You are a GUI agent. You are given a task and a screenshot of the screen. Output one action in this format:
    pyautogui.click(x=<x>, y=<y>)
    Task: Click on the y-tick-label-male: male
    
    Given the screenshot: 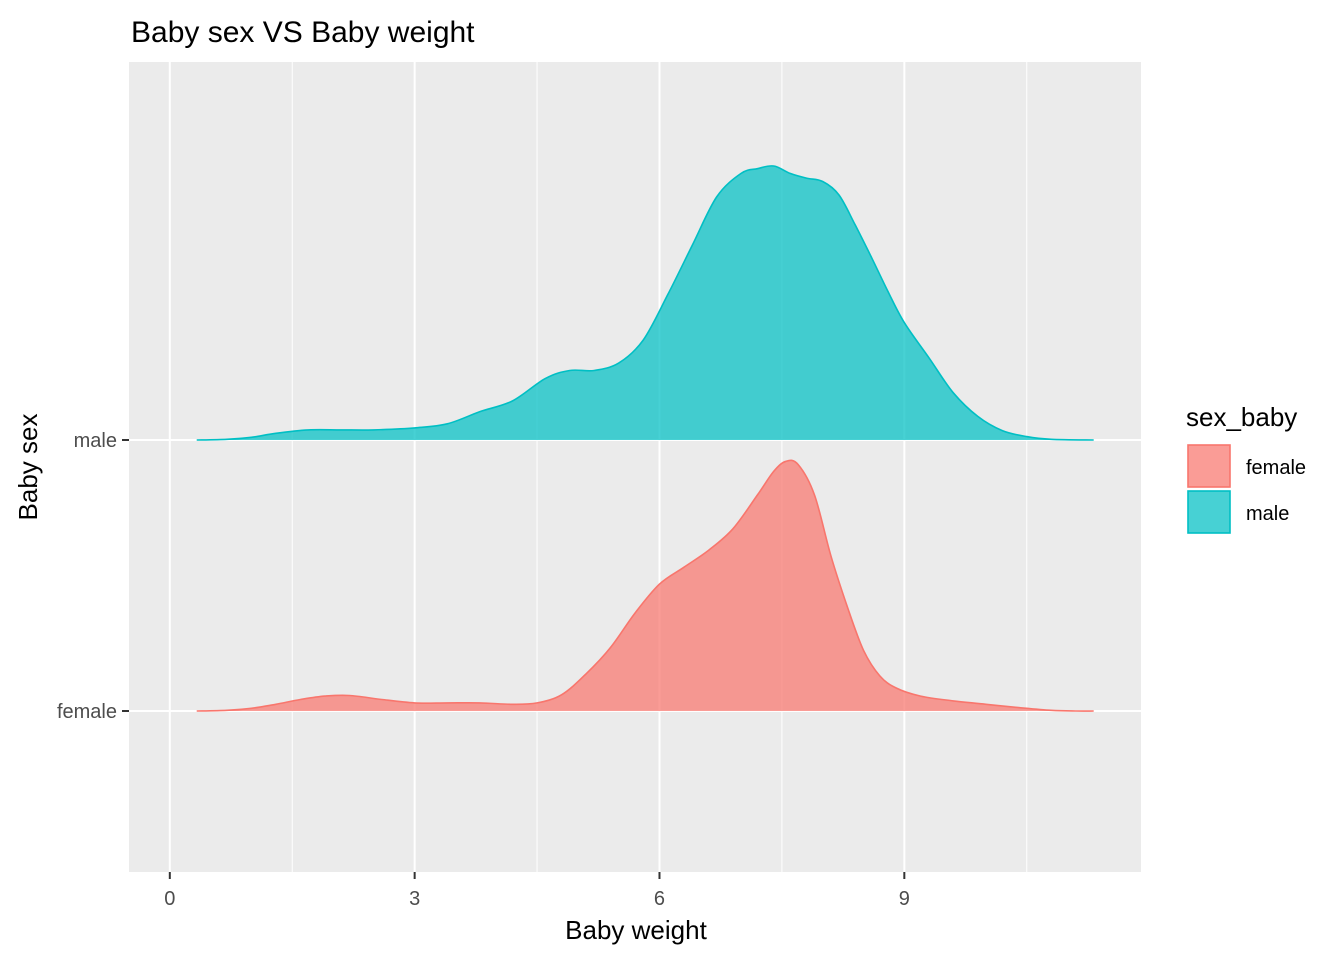 What is the action you would take?
    pyautogui.click(x=95, y=441)
    